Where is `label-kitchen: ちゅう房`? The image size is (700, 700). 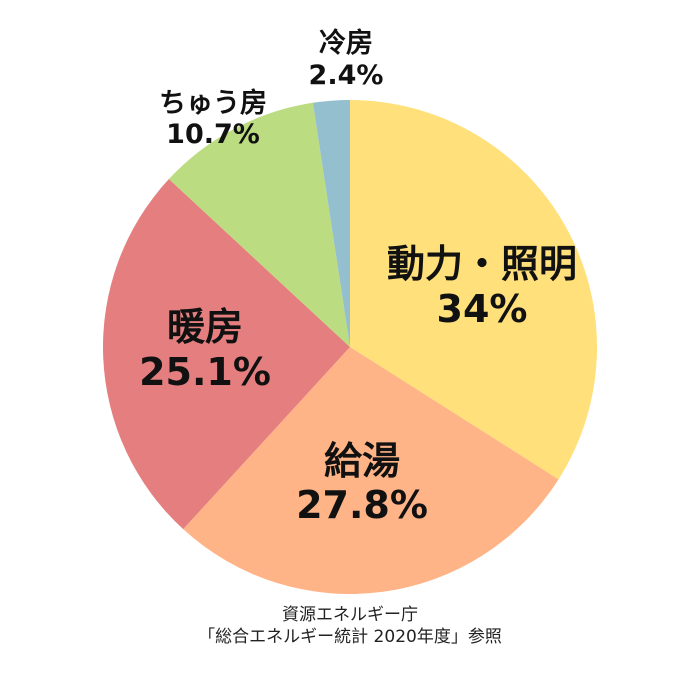
label-kitchen: ちゅう房 is located at coordinates (213, 103).